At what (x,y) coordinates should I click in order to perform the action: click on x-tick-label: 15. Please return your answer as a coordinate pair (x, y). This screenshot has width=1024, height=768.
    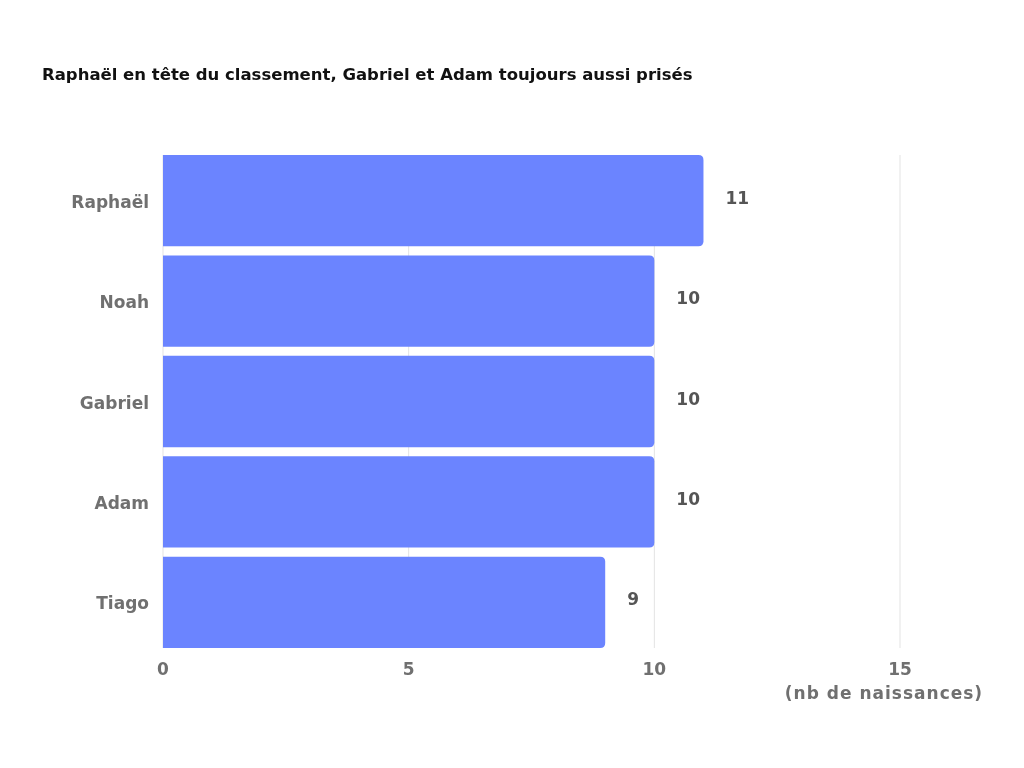
    Looking at the image, I should click on (900, 669).